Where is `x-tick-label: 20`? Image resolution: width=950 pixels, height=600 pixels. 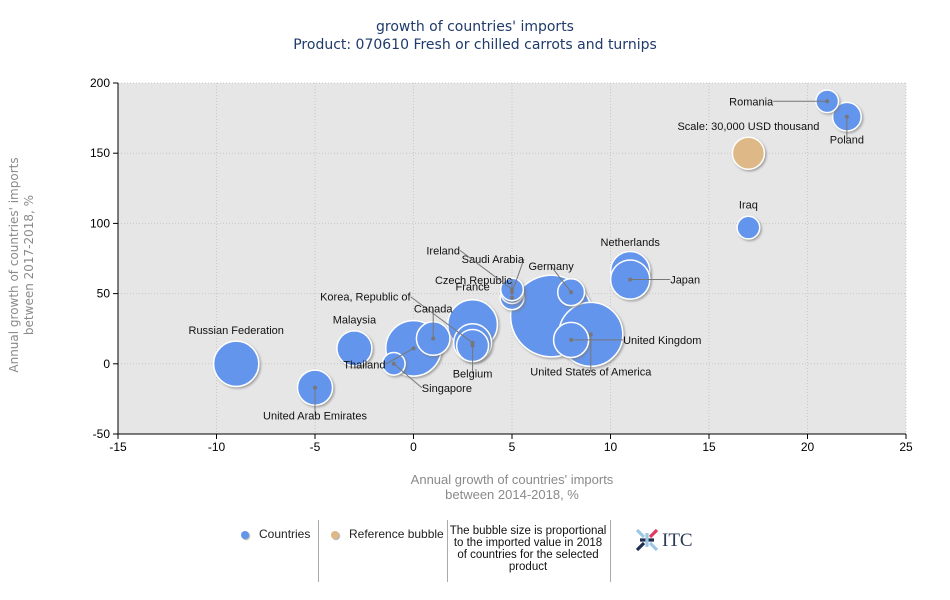
x-tick-label: 20 is located at coordinates (808, 447).